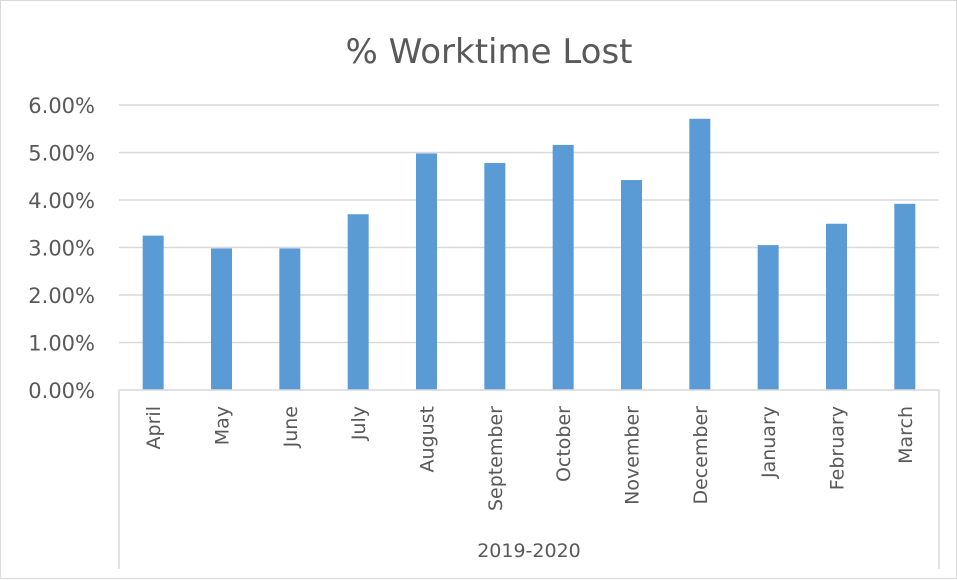 This screenshot has width=957, height=580. I want to click on x-tick-label: September, so click(496, 458).